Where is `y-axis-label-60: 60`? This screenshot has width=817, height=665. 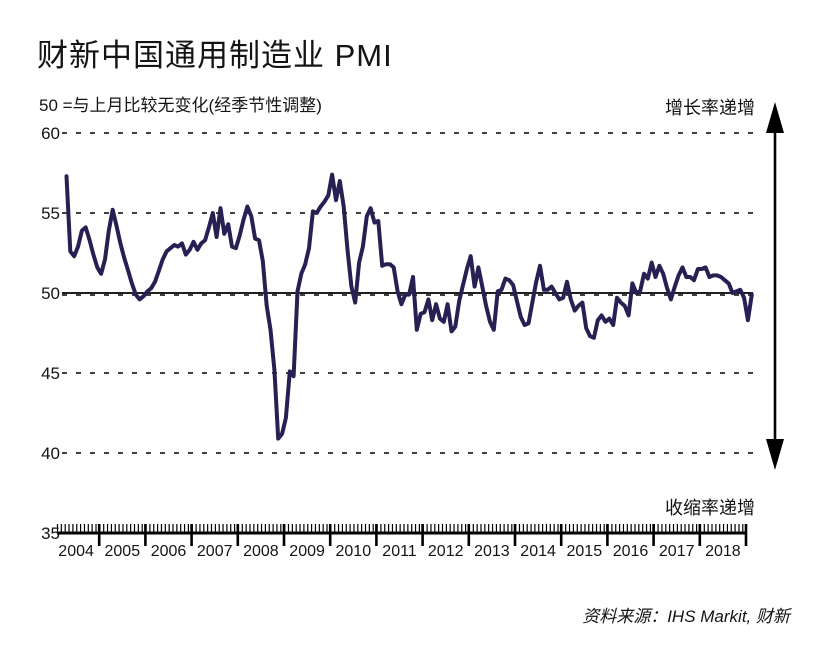 y-axis-label-60: 60 is located at coordinates (50, 133).